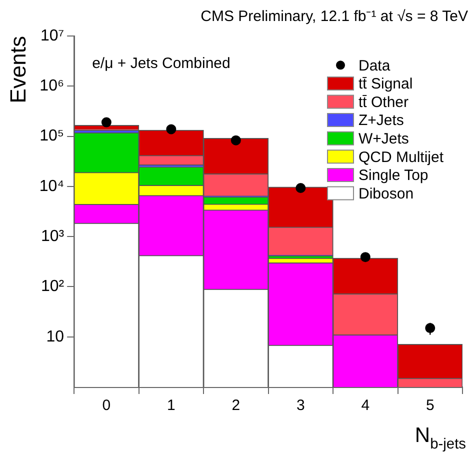  I want to click on legend-label: Z+Jets, so click(381, 121).